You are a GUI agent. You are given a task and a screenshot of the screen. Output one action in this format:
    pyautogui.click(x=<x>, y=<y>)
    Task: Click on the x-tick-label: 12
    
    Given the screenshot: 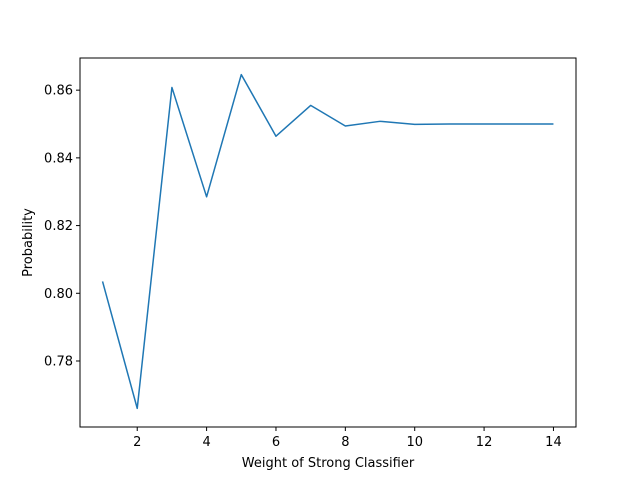 What is the action you would take?
    pyautogui.click(x=484, y=442)
    